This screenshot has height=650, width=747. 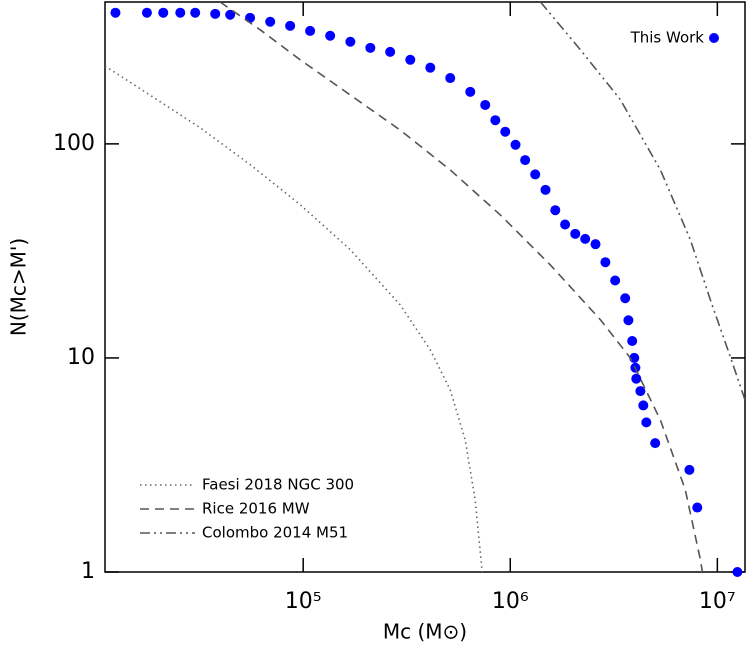 I want to click on legend-label: Faesi 2018 NGC 300, so click(x=278, y=485).